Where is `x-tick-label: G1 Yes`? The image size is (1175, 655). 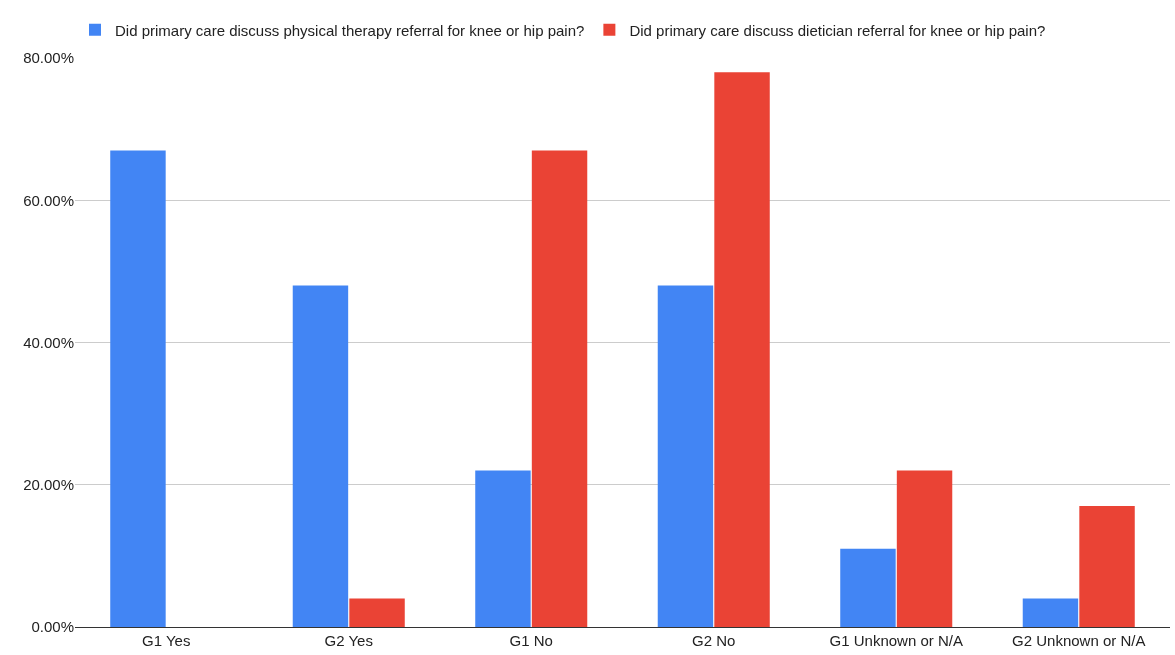 x-tick-label: G1 Yes is located at coordinates (166, 640).